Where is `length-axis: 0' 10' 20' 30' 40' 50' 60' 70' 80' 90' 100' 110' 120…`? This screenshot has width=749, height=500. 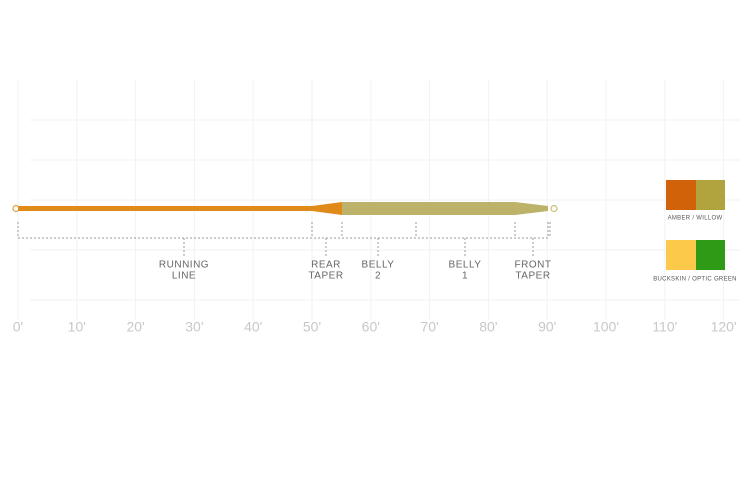 length-axis: 0' 10' 20' 30' 40' 50' 60' 70' 80' 90' 100' 110' 120… is located at coordinates (375, 327).